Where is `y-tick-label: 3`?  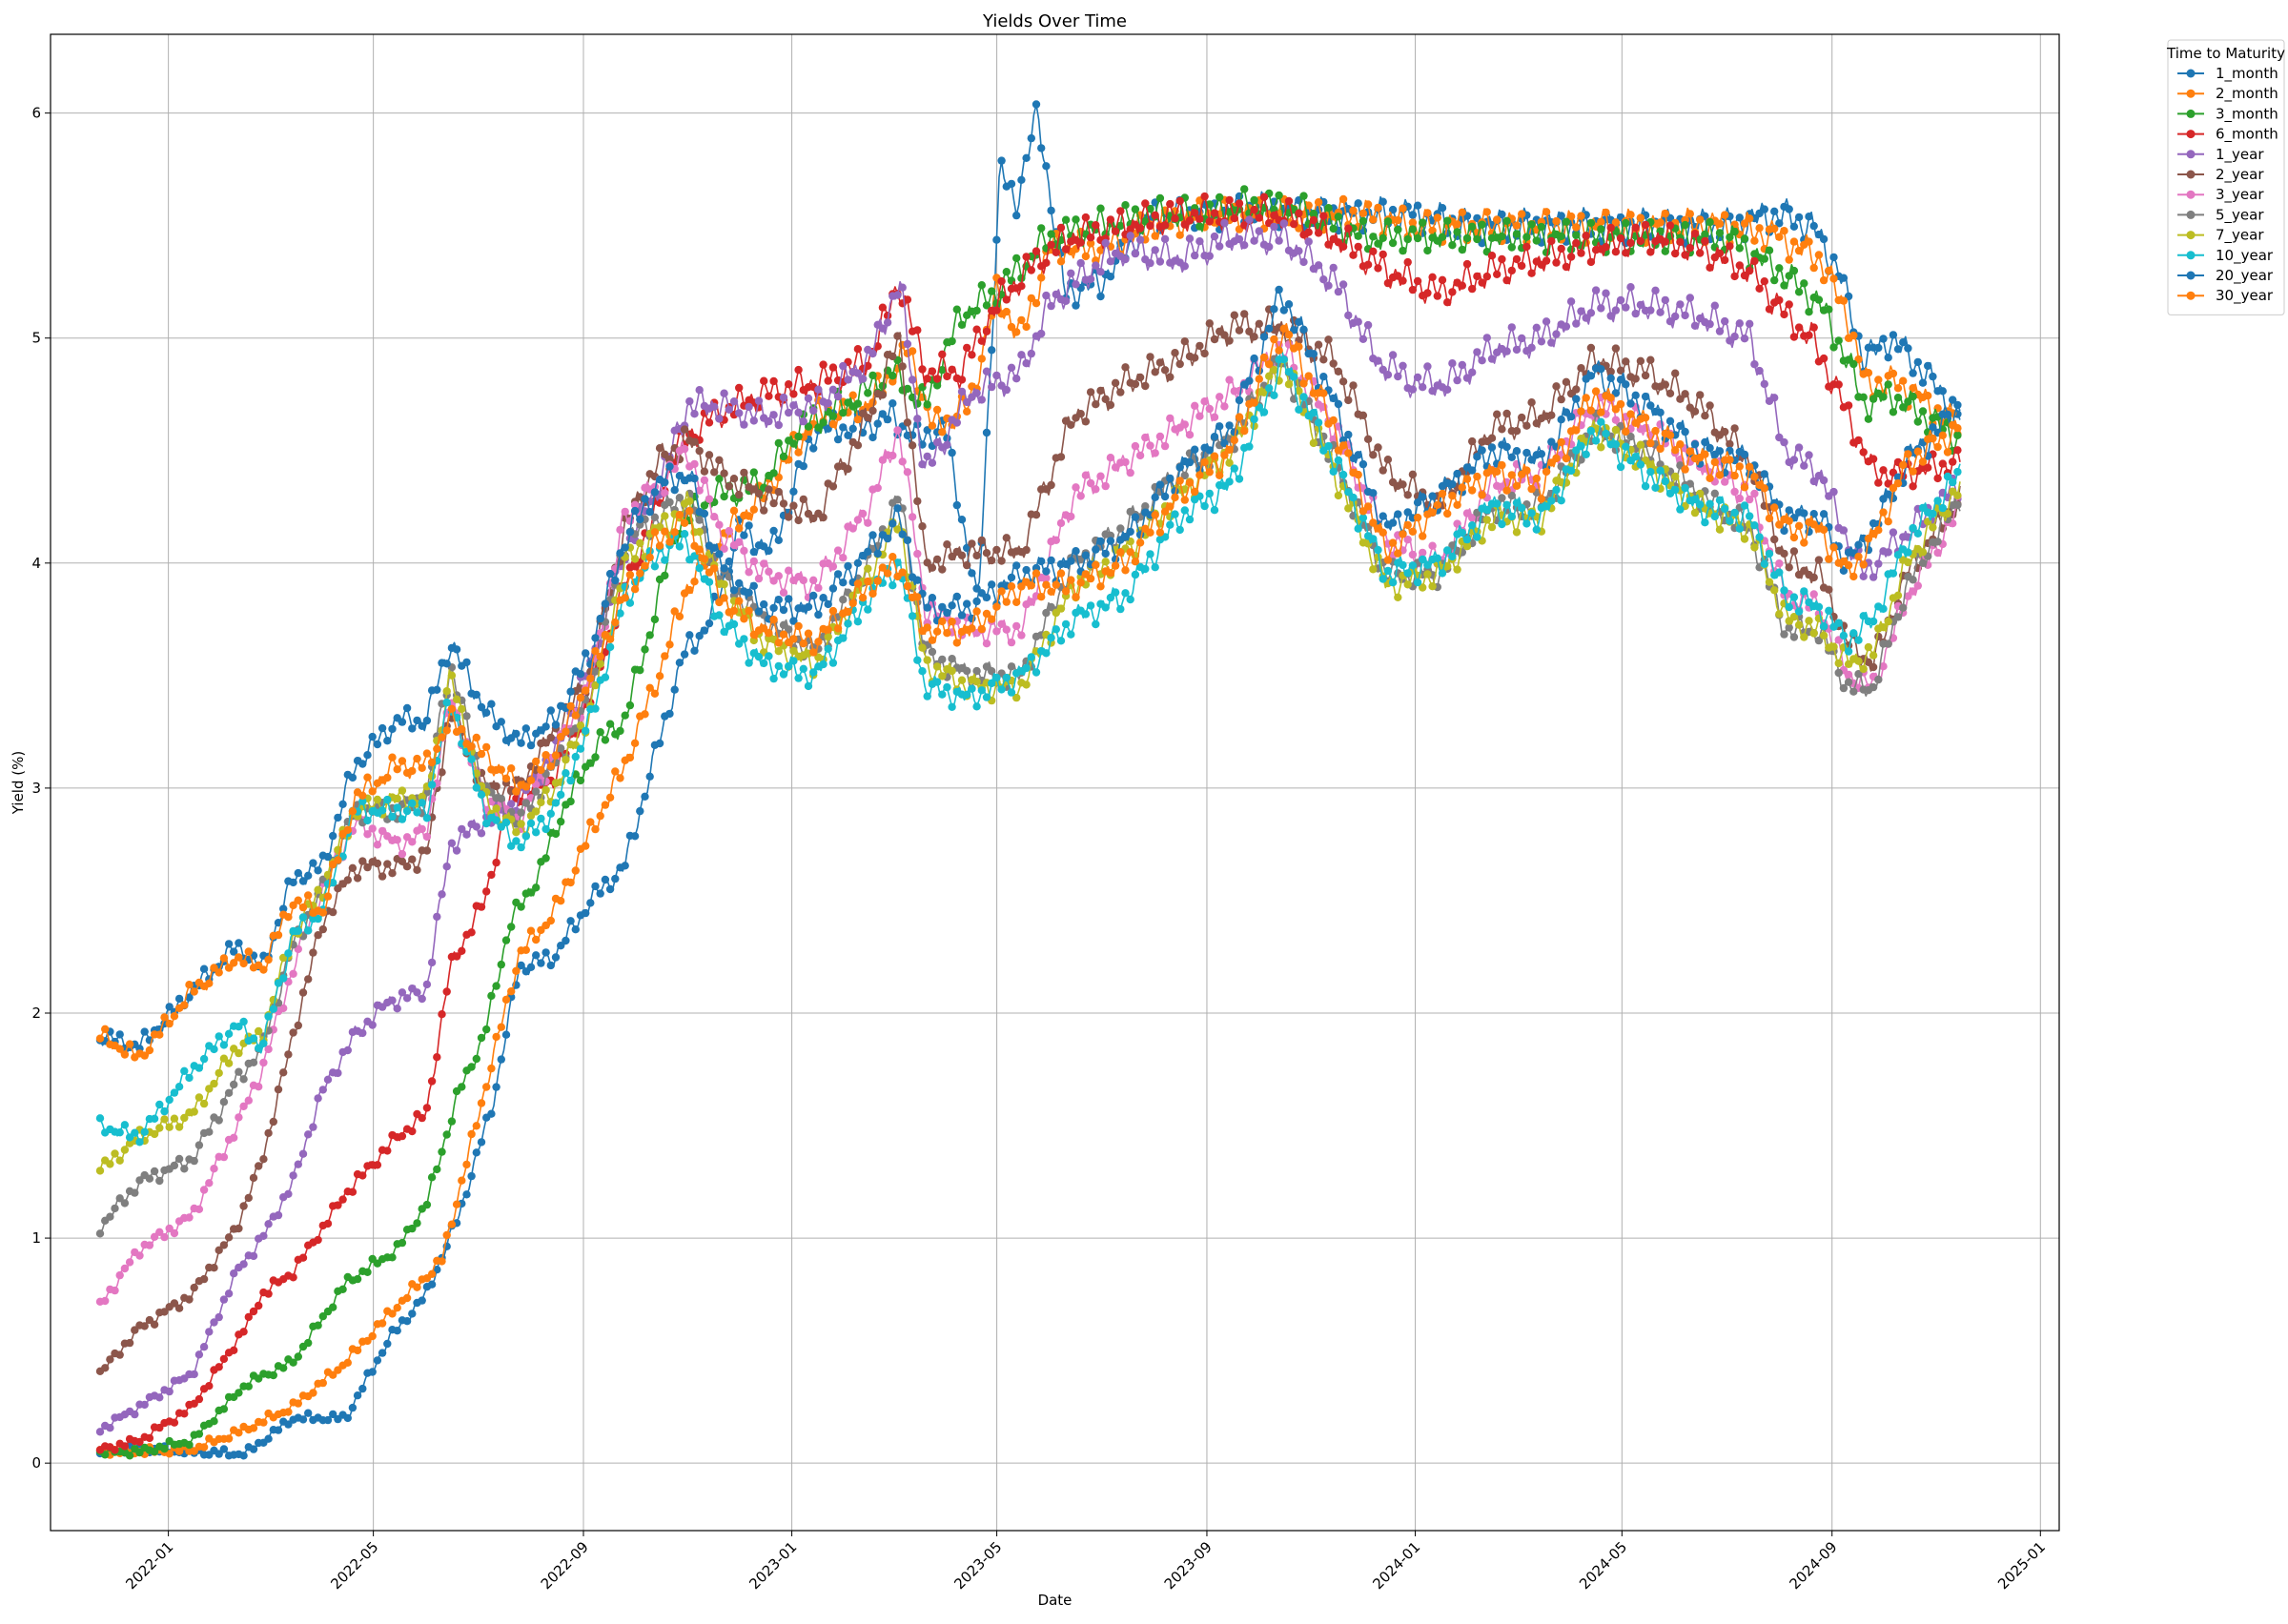 y-tick-label: 3 is located at coordinates (36, 788).